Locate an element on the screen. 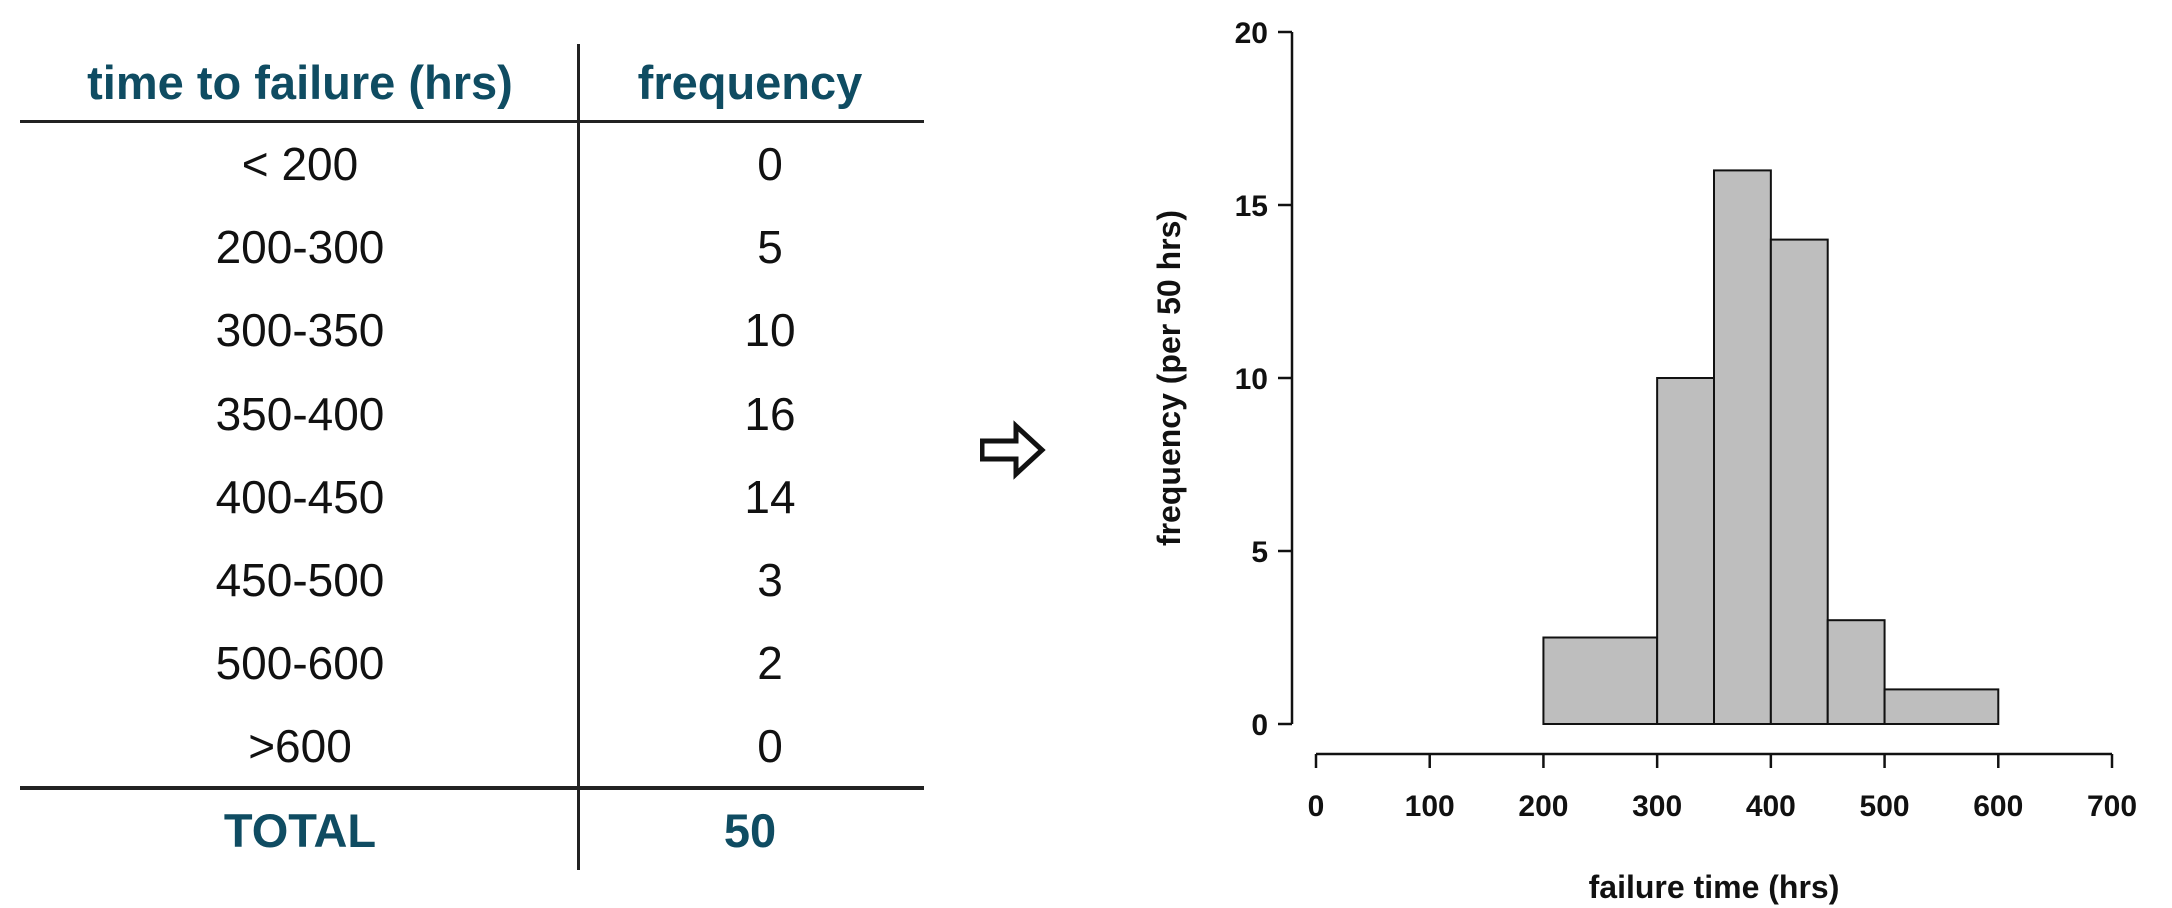 The image size is (2172, 908). x-tick-label: 700 is located at coordinates (2112, 806).